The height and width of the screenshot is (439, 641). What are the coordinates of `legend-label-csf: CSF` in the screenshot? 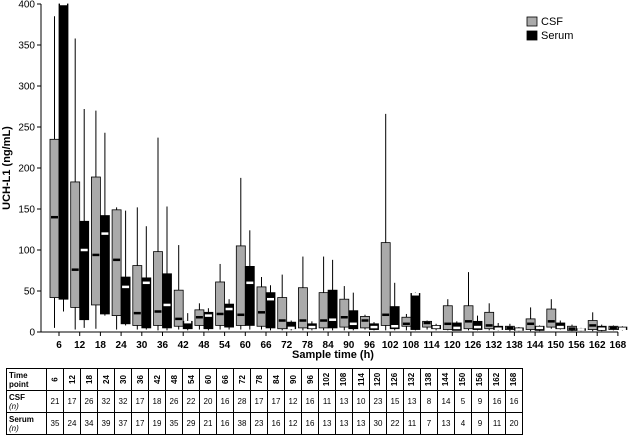 It's located at (552, 22).